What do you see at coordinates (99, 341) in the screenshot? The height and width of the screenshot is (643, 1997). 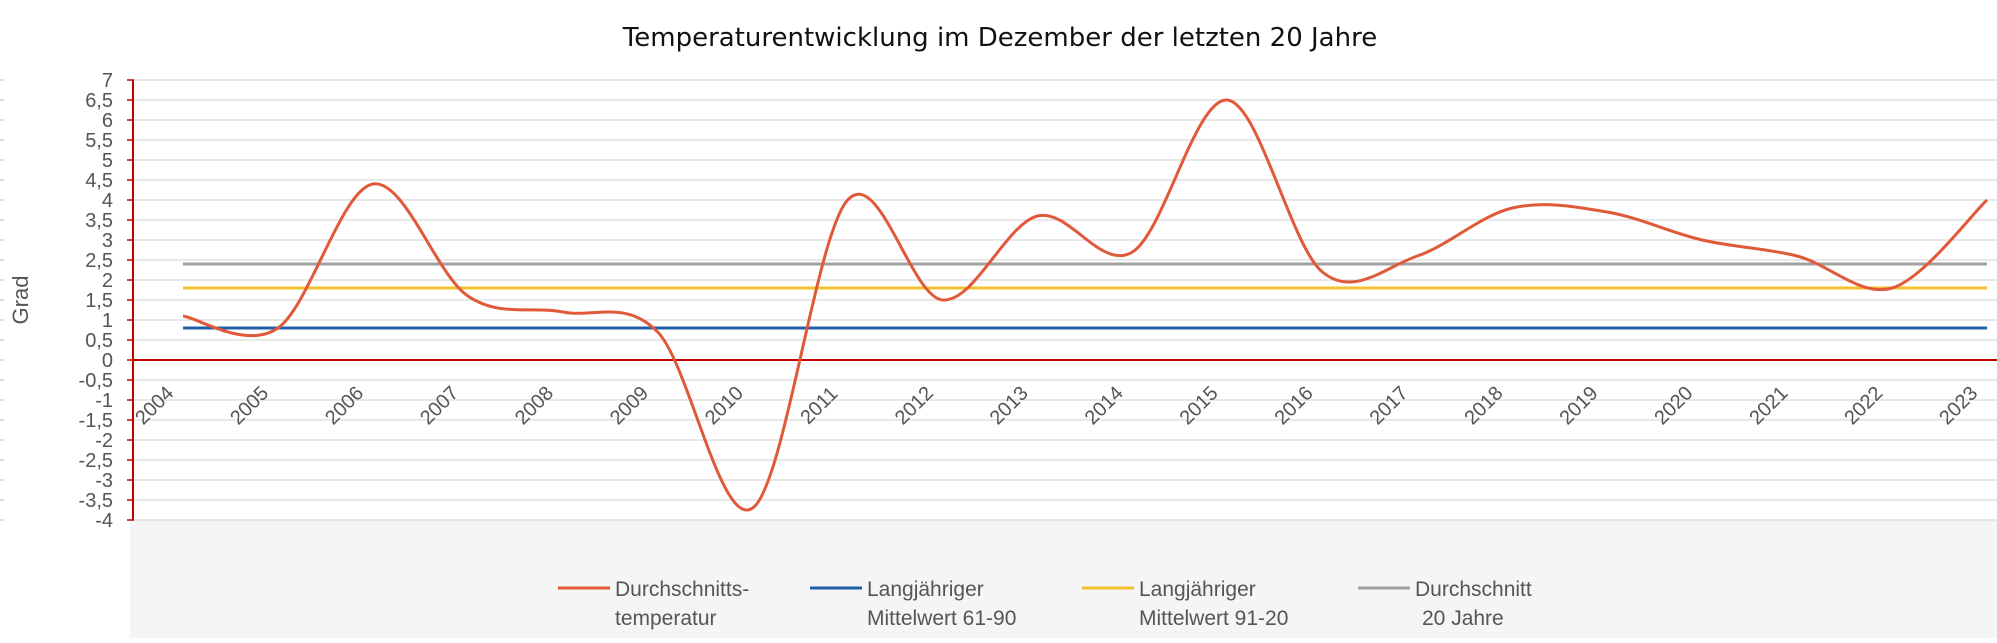 I see `y-tick-label: 0,5` at bounding box center [99, 341].